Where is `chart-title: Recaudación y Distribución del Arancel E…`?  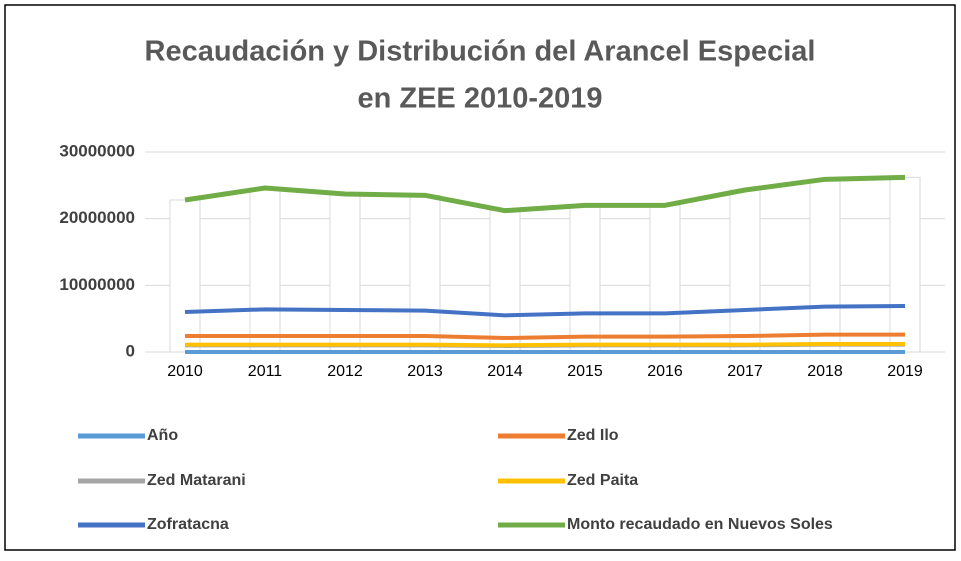 chart-title: Recaudación y Distribución del Arancel E… is located at coordinates (480, 52).